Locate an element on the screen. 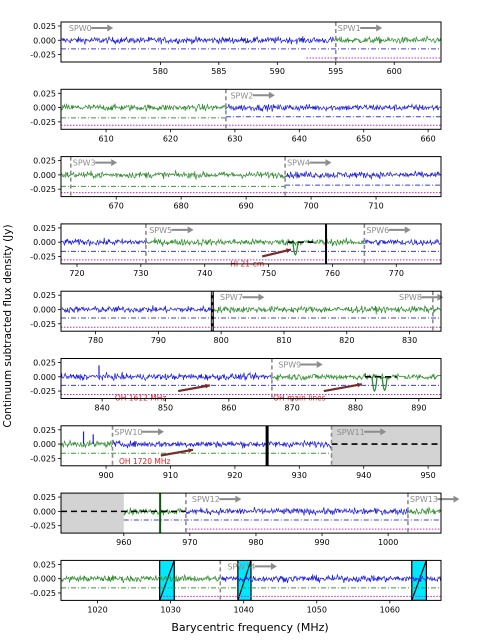 The image size is (479, 644). spw-label: SPW9 is located at coordinates (289, 365).